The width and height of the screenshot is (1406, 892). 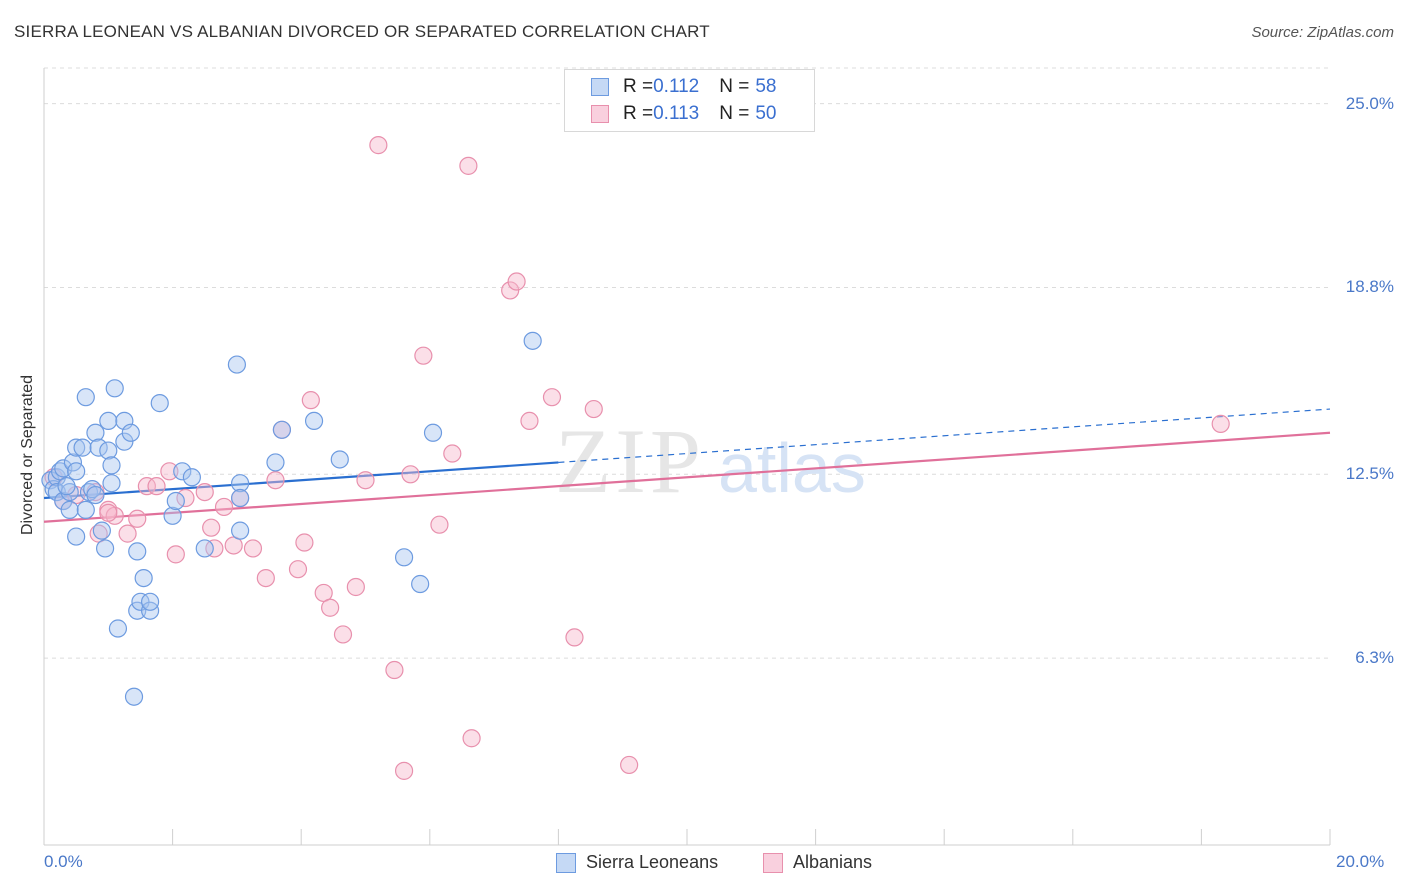 I want to click on legend-swatch-blue, so click(x=600, y=87).